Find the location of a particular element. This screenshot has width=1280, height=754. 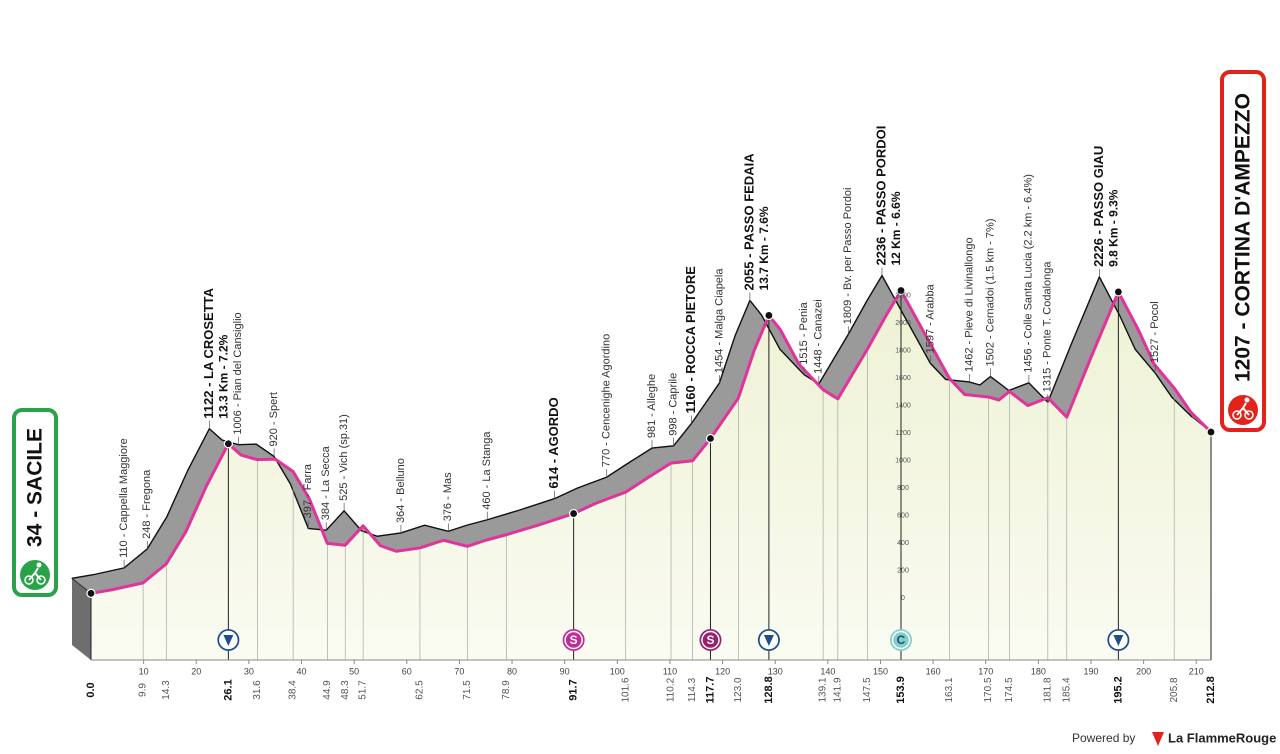

waypoint-label: 2236 - PASSO PORDOI is located at coordinates (880, 196).